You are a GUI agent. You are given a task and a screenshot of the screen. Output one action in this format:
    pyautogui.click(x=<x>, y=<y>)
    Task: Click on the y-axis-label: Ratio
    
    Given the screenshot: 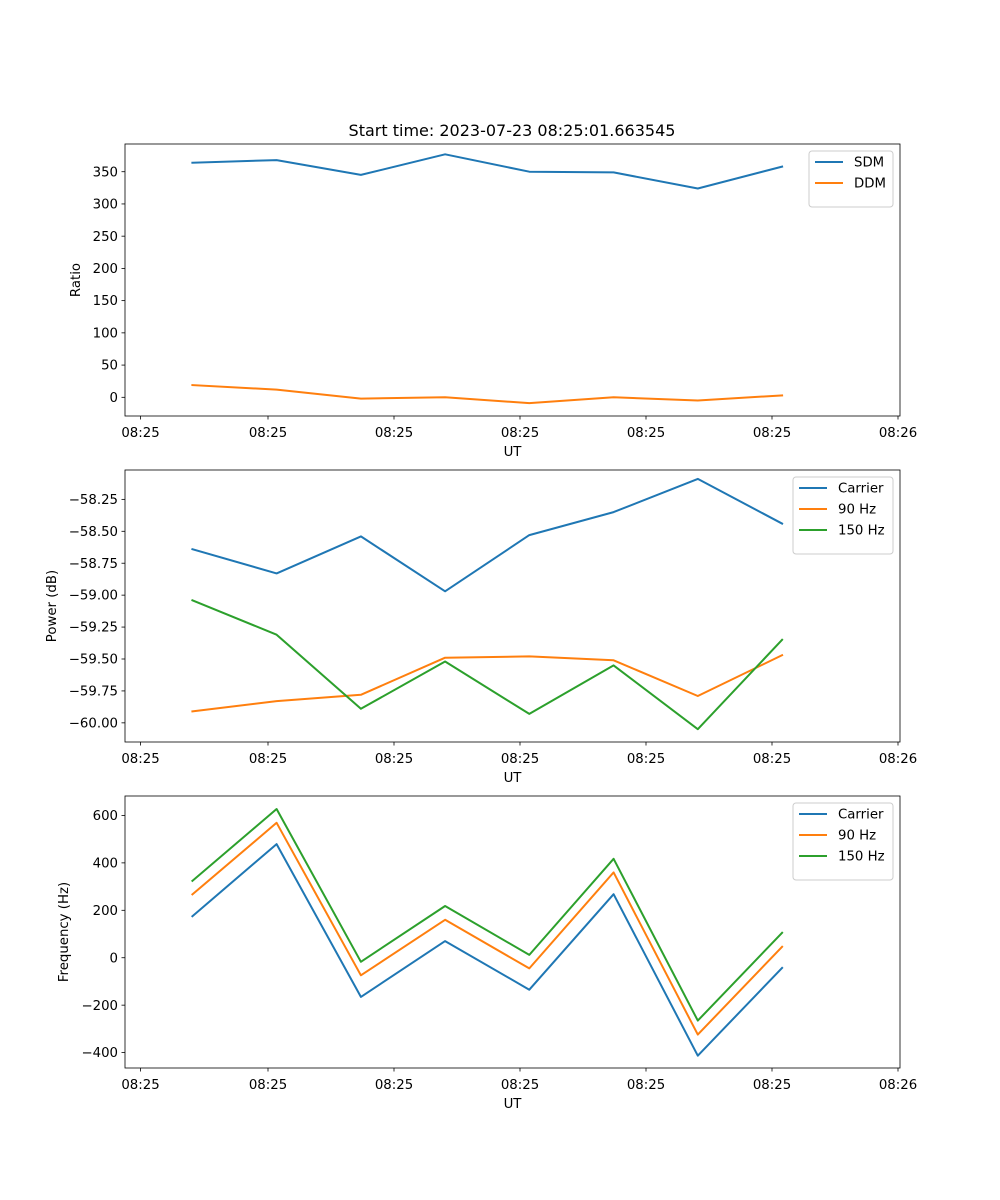 What is the action you would take?
    pyautogui.click(x=76, y=280)
    